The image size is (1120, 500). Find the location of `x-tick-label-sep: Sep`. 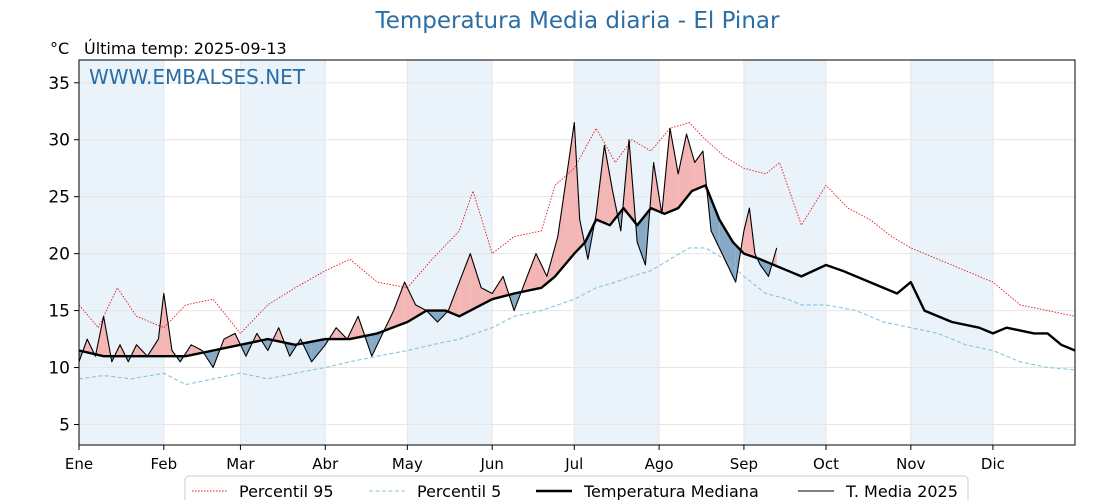

x-tick-label-sep: Sep is located at coordinates (744, 464).